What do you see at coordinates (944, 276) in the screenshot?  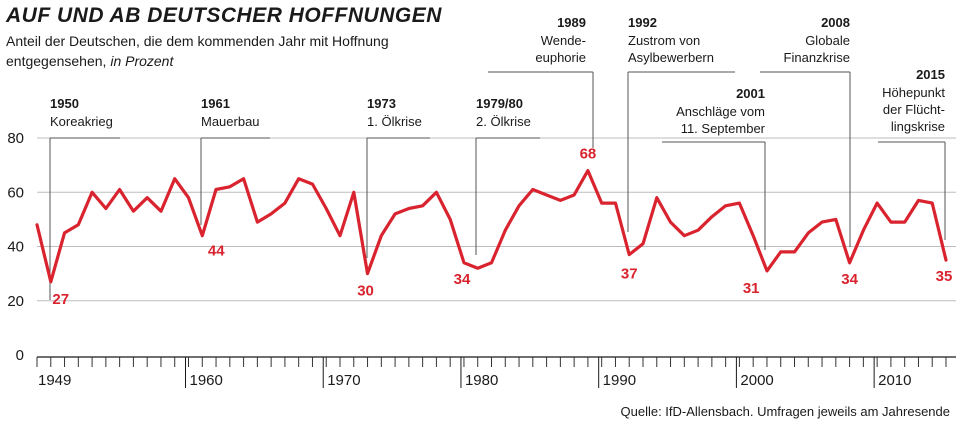 I see `data-label-2015: 35` at bounding box center [944, 276].